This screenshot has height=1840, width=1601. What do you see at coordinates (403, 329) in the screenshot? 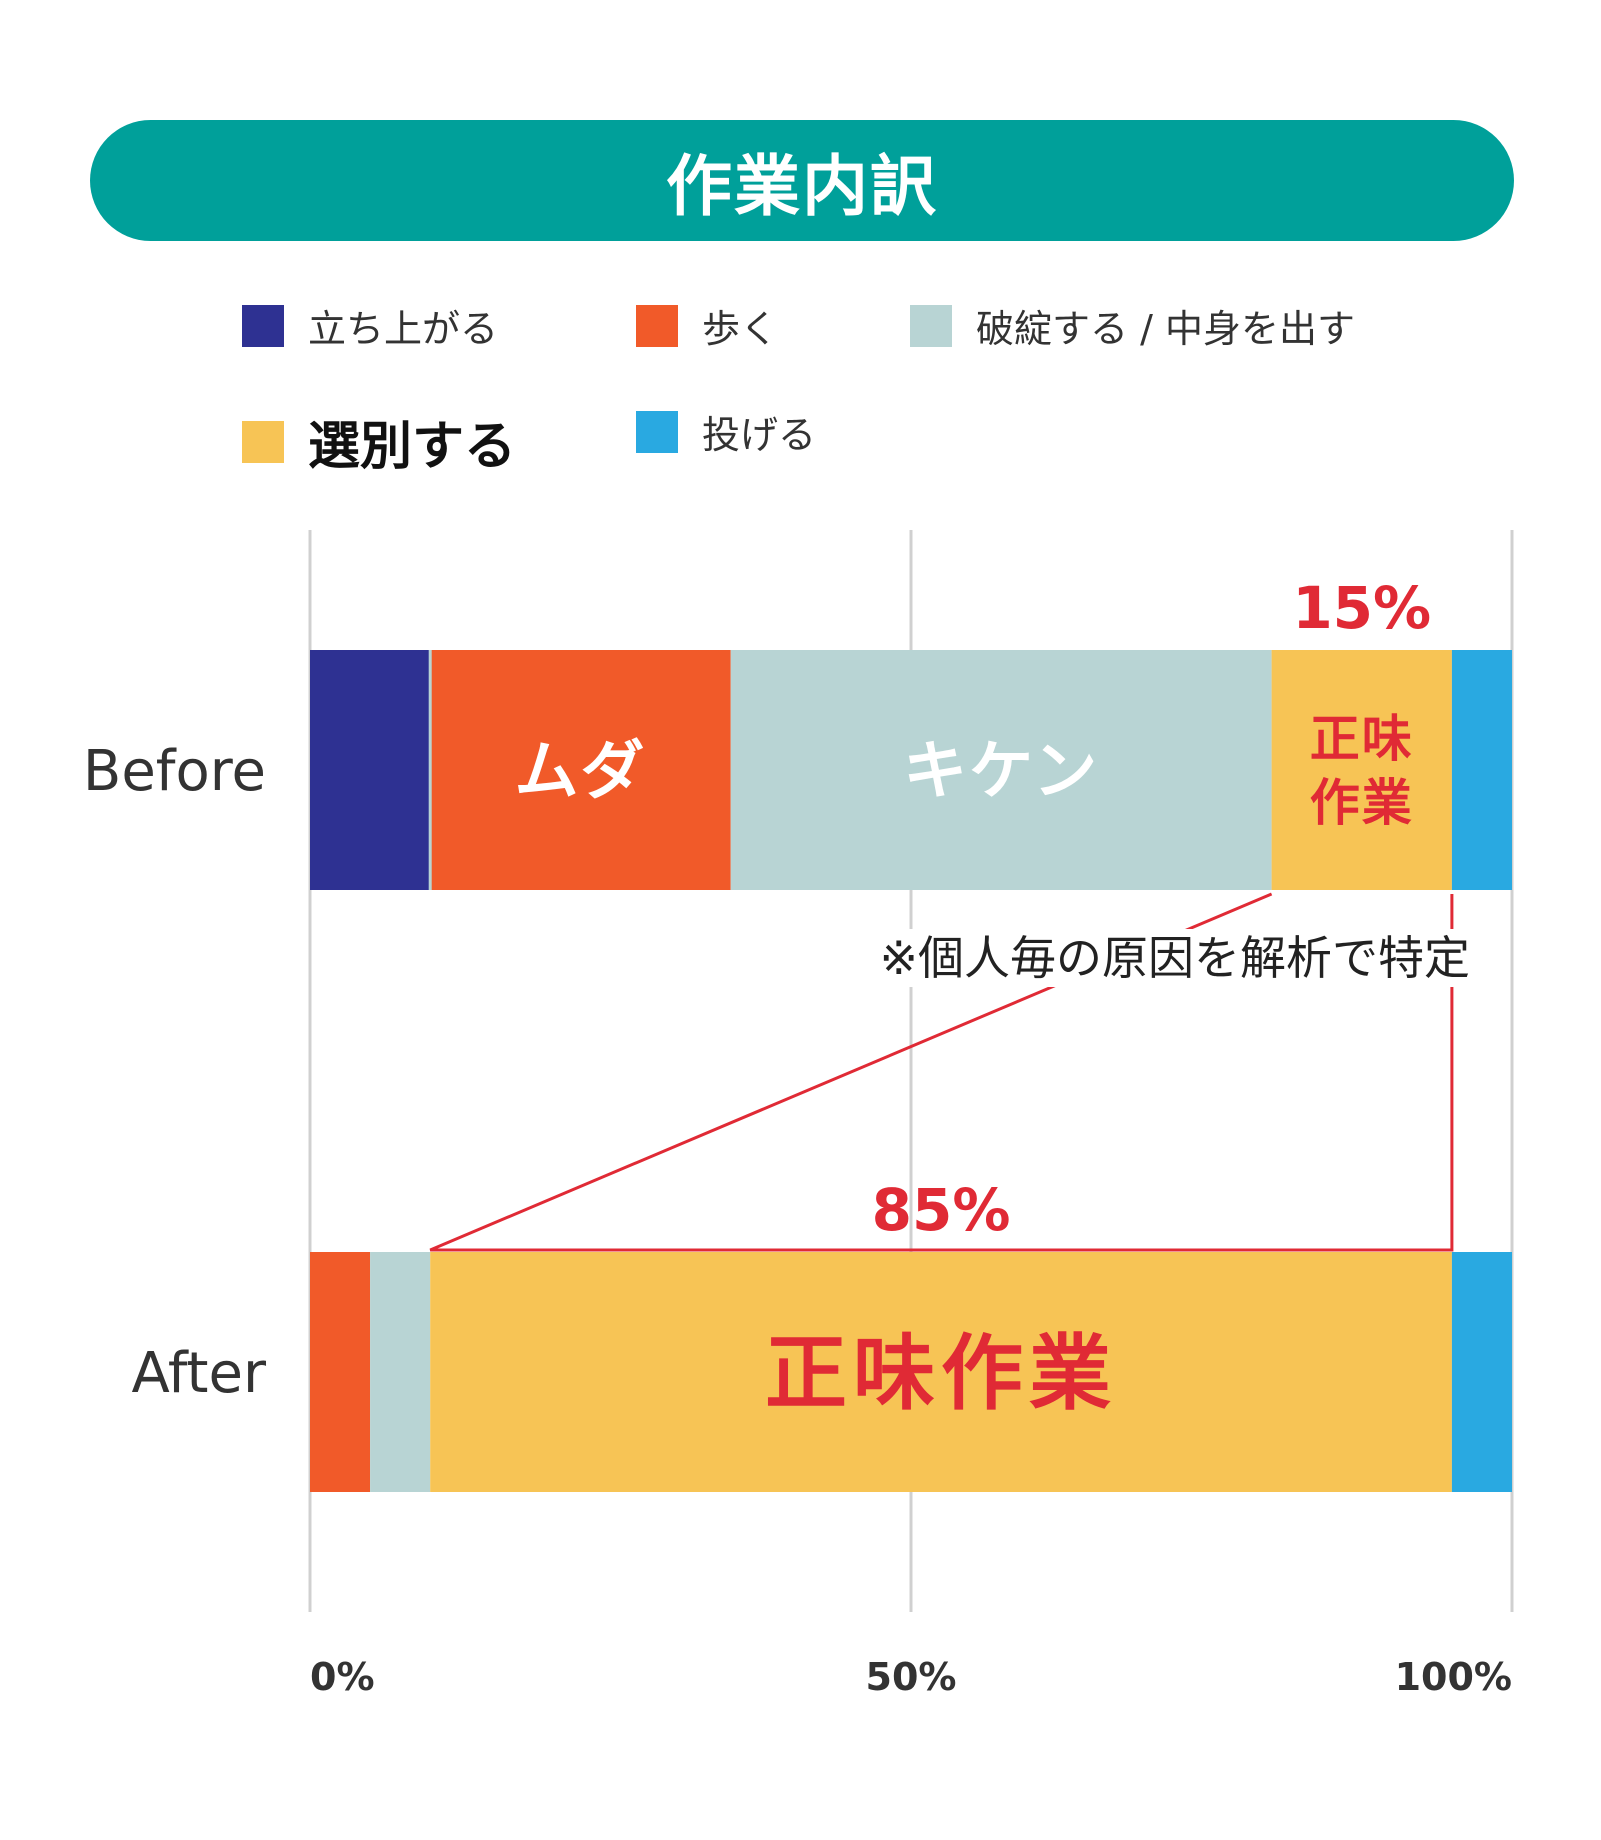
I see `legend-label: 立ち上がる` at bounding box center [403, 329].